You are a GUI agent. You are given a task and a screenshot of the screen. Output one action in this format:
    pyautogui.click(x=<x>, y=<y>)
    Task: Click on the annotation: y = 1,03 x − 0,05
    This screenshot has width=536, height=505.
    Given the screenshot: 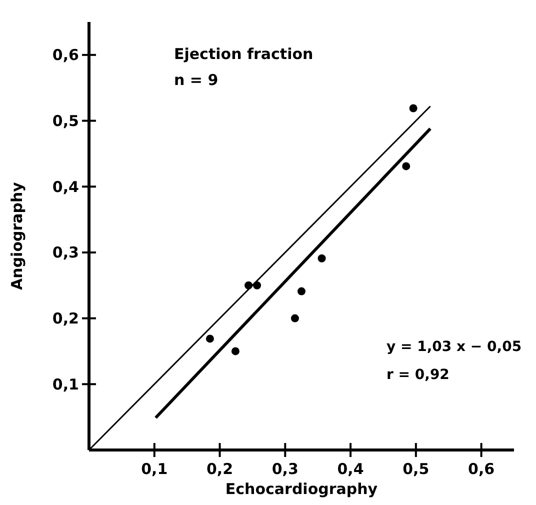 What is the action you would take?
    pyautogui.click(x=454, y=347)
    